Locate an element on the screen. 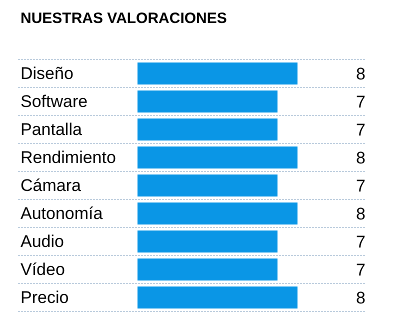  y-tick-label: Software is located at coordinates (54, 101).